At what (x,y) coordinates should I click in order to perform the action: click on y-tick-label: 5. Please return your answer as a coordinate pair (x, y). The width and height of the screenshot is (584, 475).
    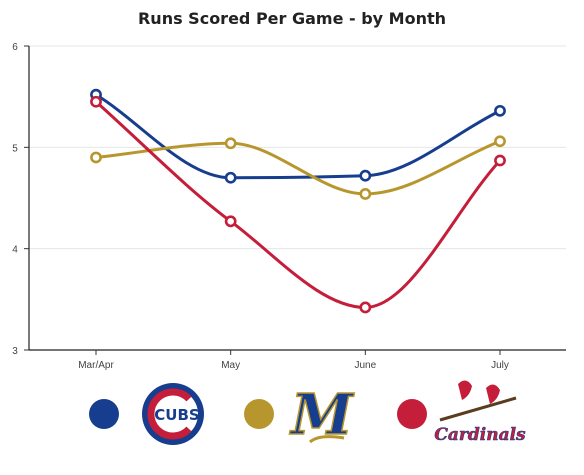
    Looking at the image, I should click on (15, 148).